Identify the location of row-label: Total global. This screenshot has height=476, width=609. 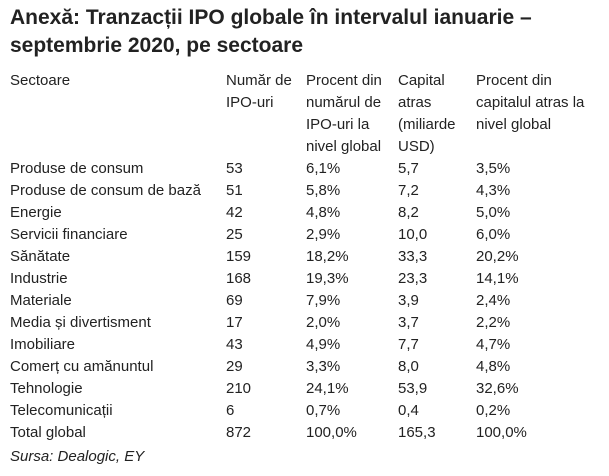
(48, 432).